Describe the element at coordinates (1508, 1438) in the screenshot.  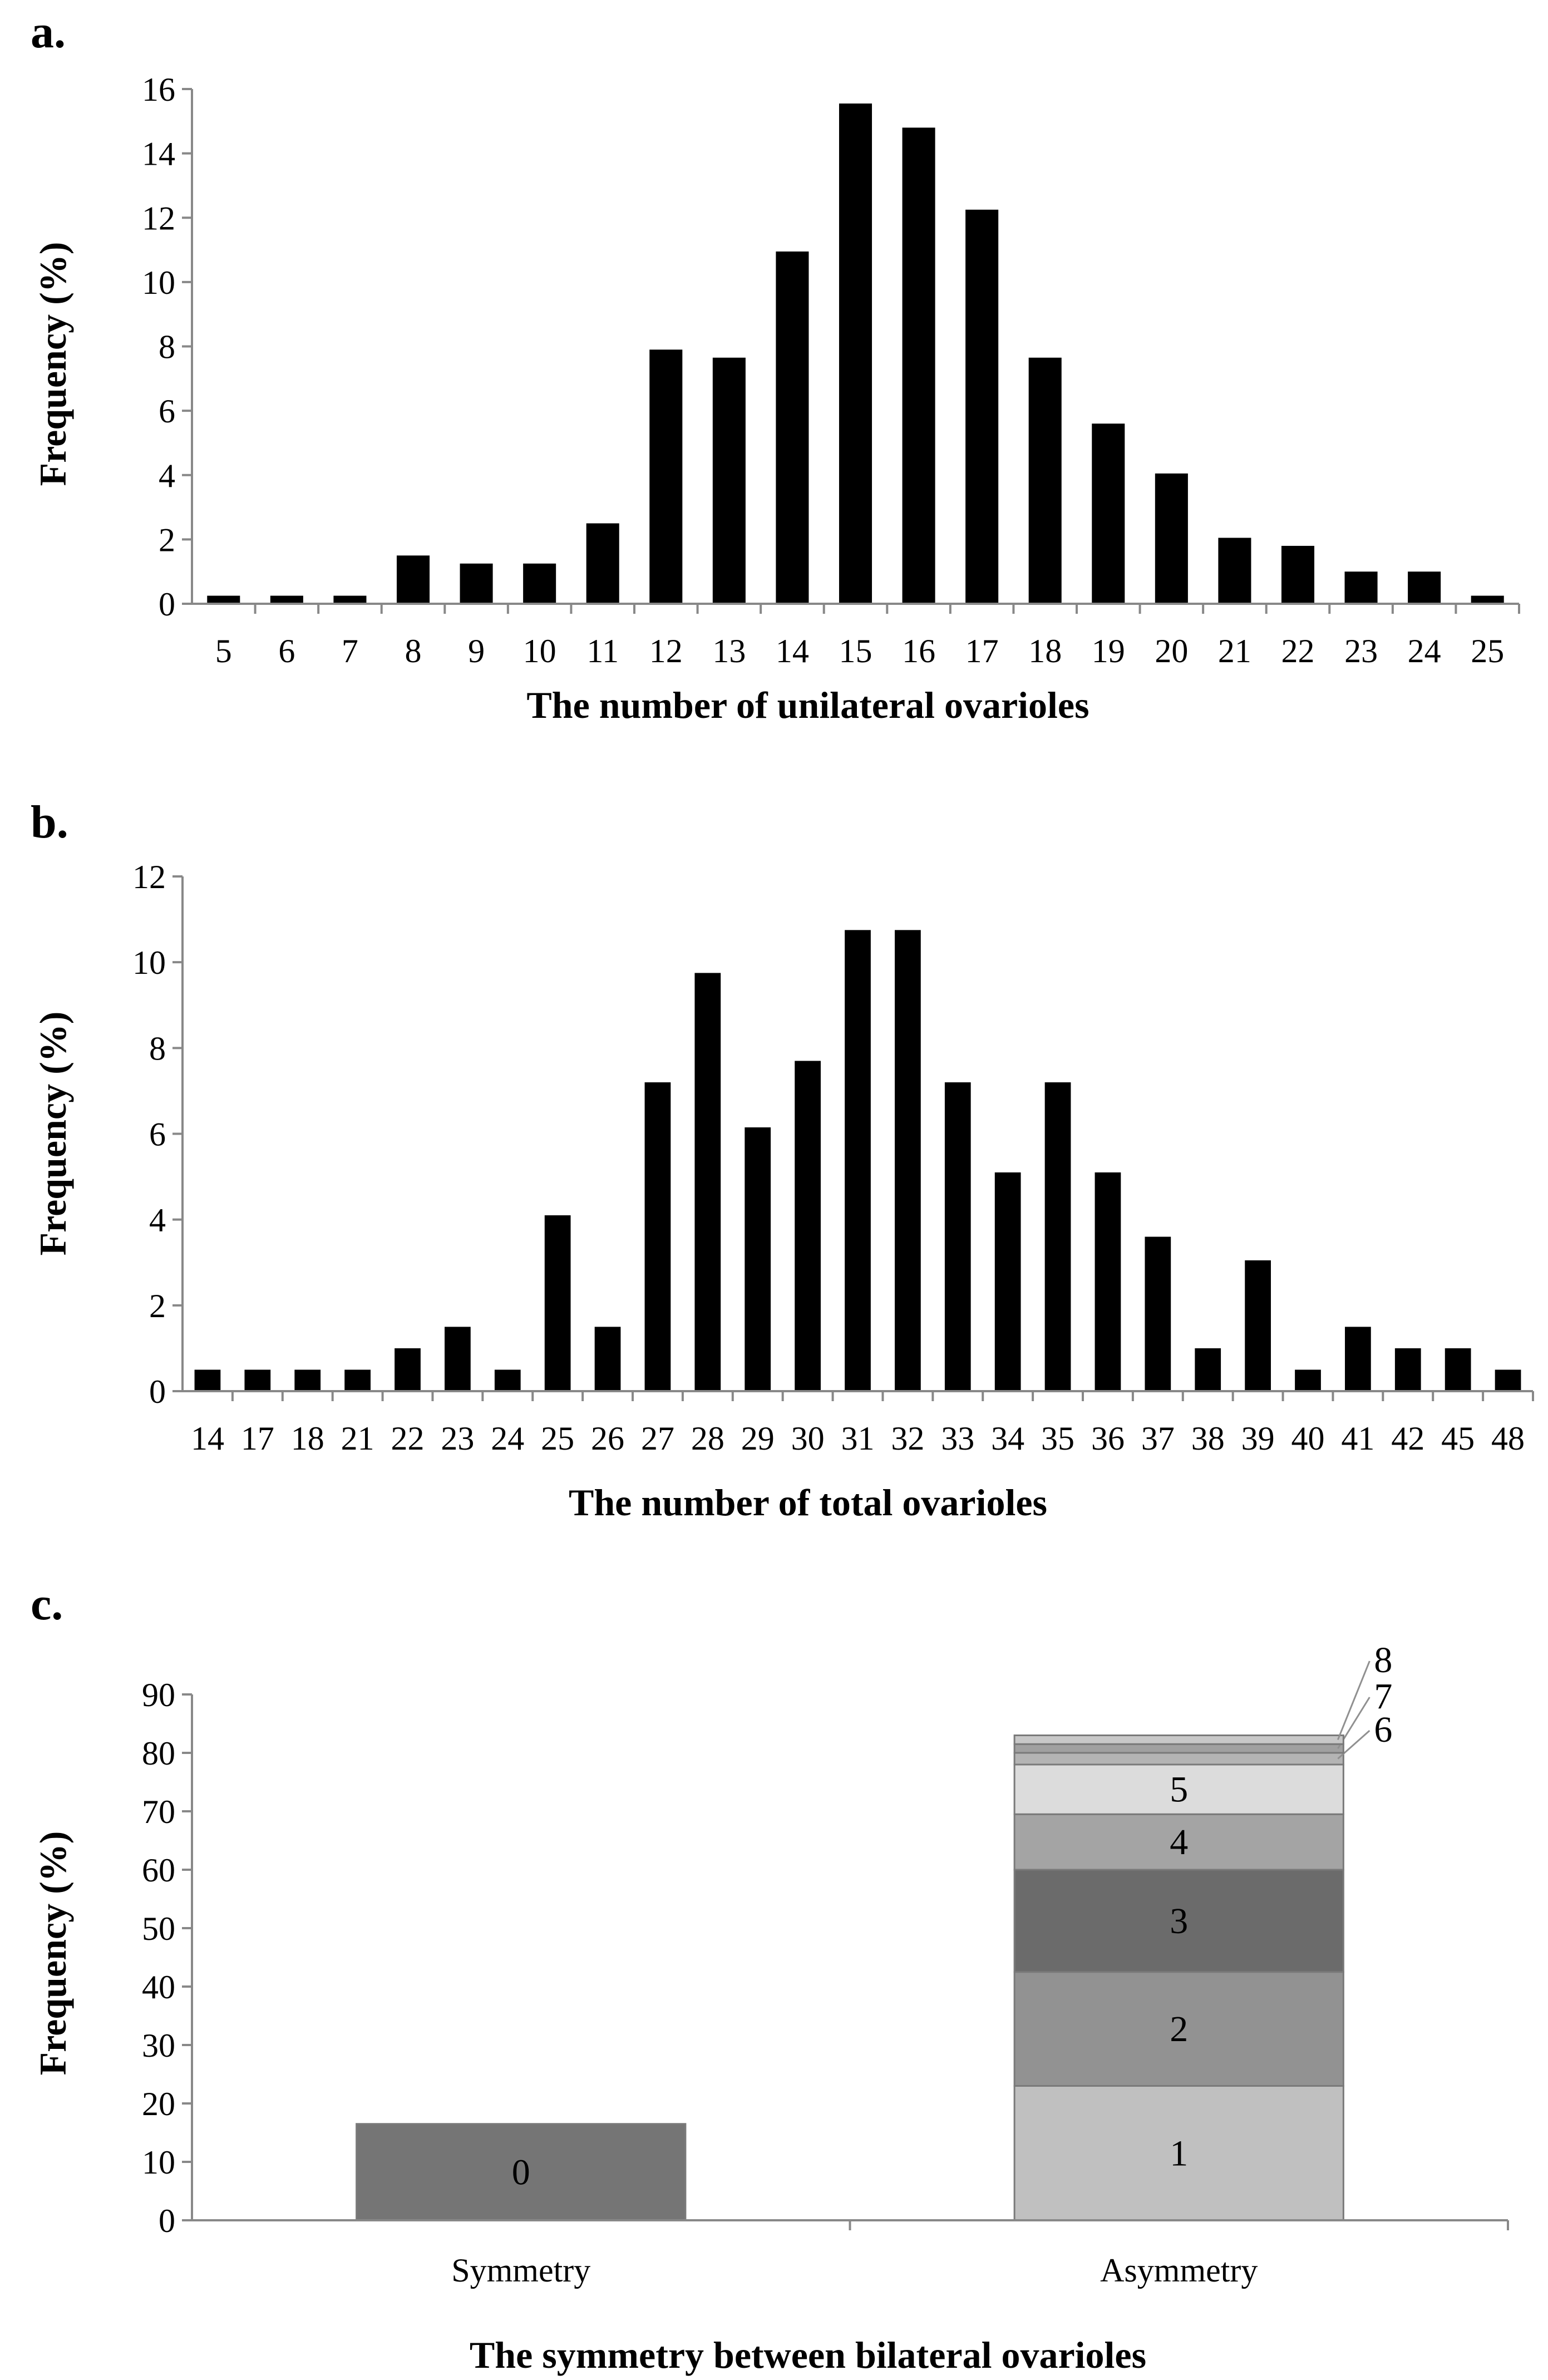
I see `x-tick-label: 48` at that location.